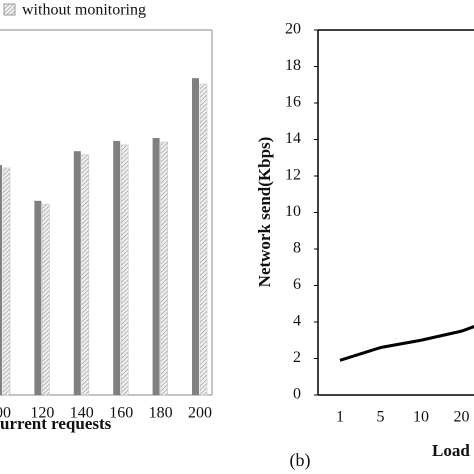 This screenshot has width=474, height=474. What do you see at coordinates (421, 417) in the screenshot?
I see `x-tick-label: 10` at bounding box center [421, 417].